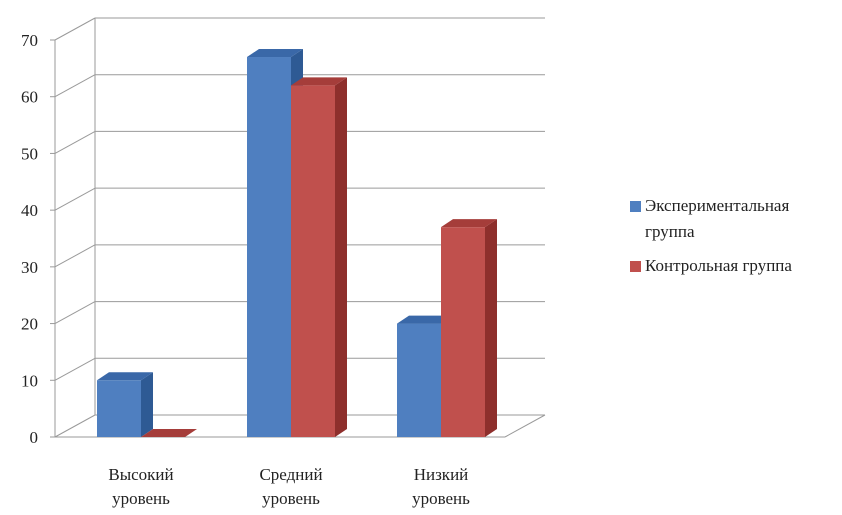  I want to click on bar-control-1-side, so click(341, 257).